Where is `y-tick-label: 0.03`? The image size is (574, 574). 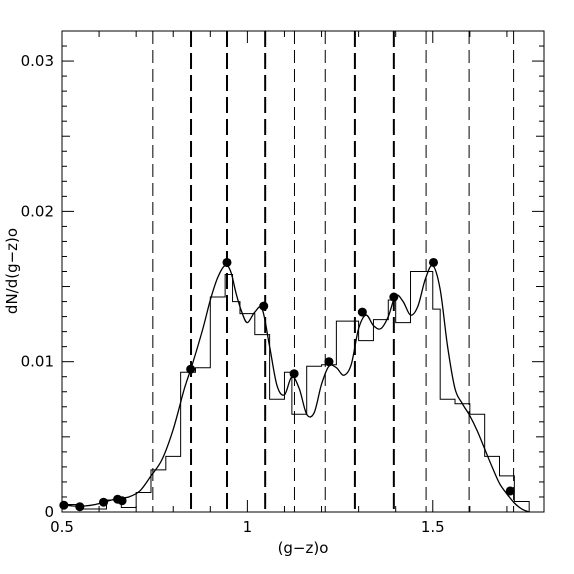 y-tick-label: 0.03 is located at coordinates (37, 61).